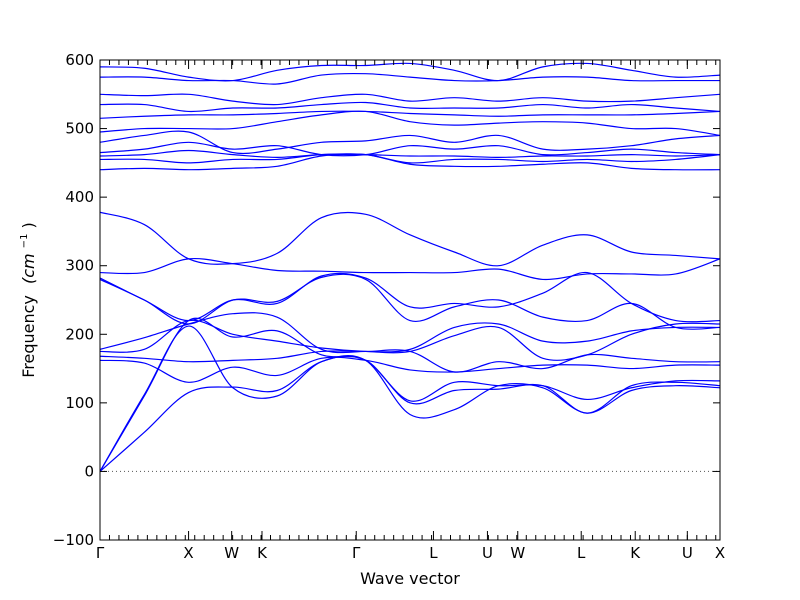  I want to click on x-axis-label: Wave vector, so click(410, 578).